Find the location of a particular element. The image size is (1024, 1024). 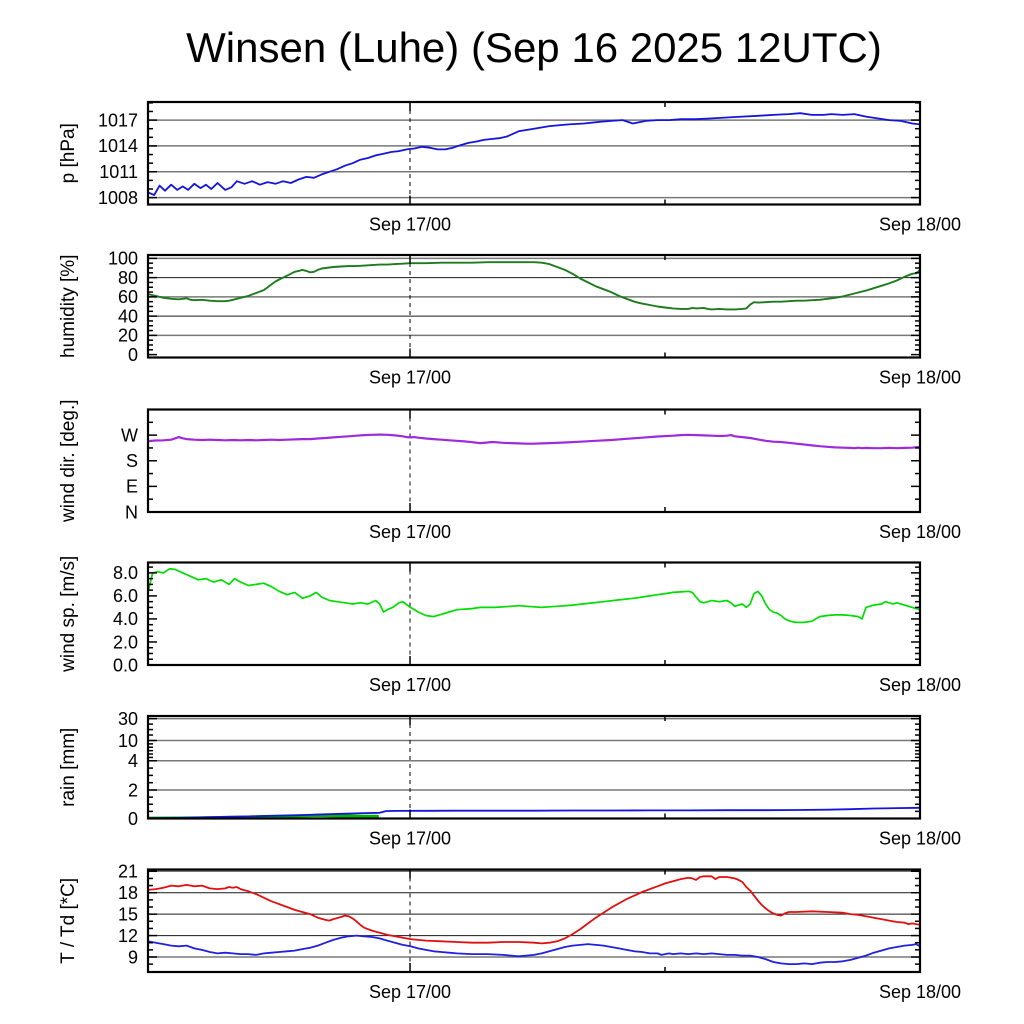

panel-border-wind-speed is located at coordinates (534, 614).